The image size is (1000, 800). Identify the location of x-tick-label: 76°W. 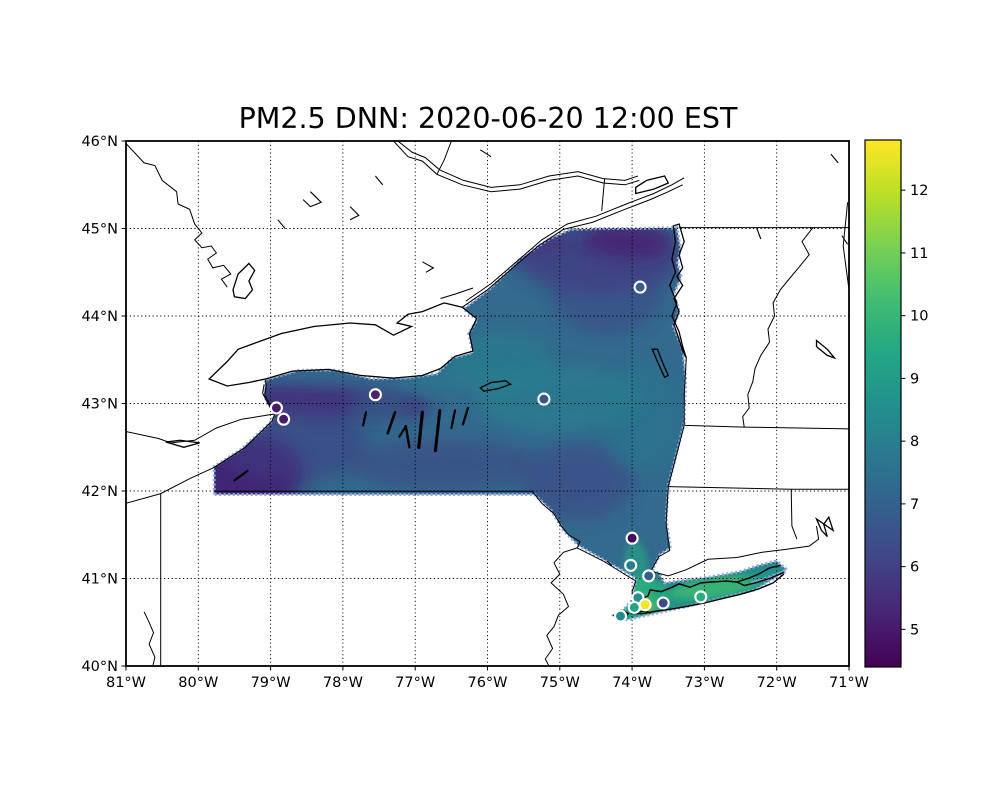
(487, 683).